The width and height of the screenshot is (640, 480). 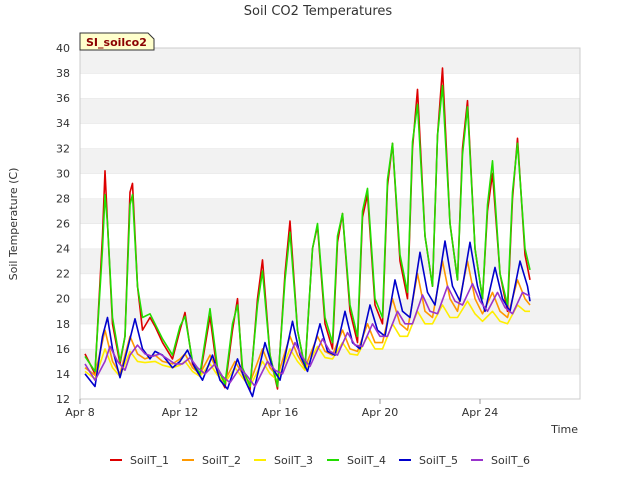 I want to click on legend-item-soilt_5: SoilT_5, so click(x=428, y=460).